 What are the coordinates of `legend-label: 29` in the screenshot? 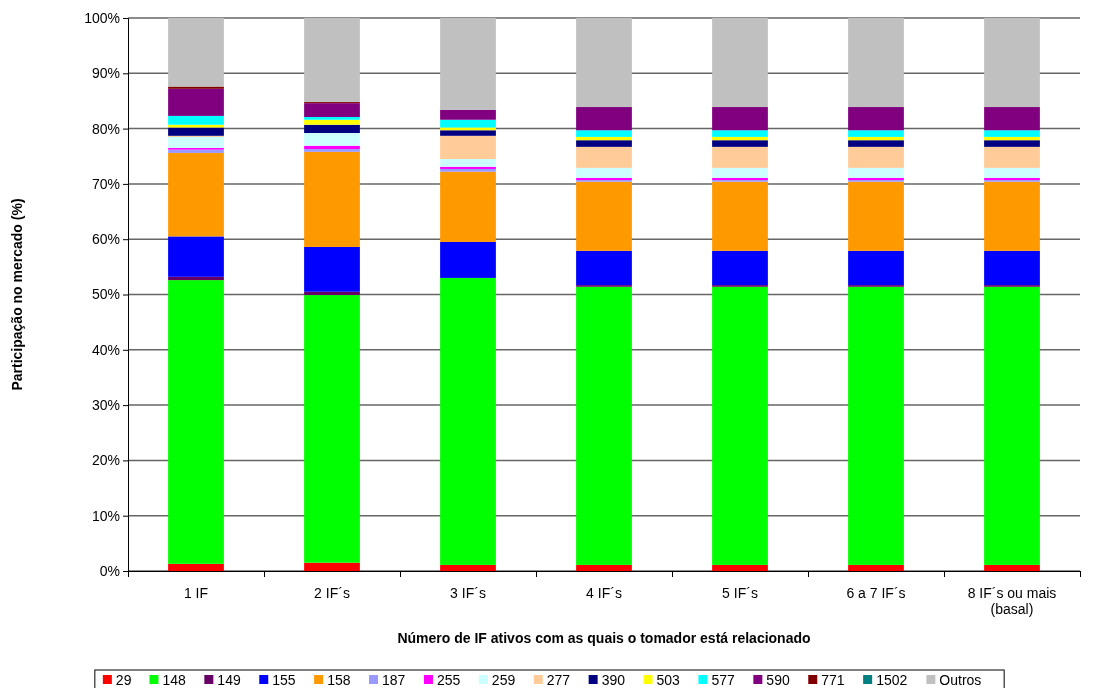 It's located at (123, 680).